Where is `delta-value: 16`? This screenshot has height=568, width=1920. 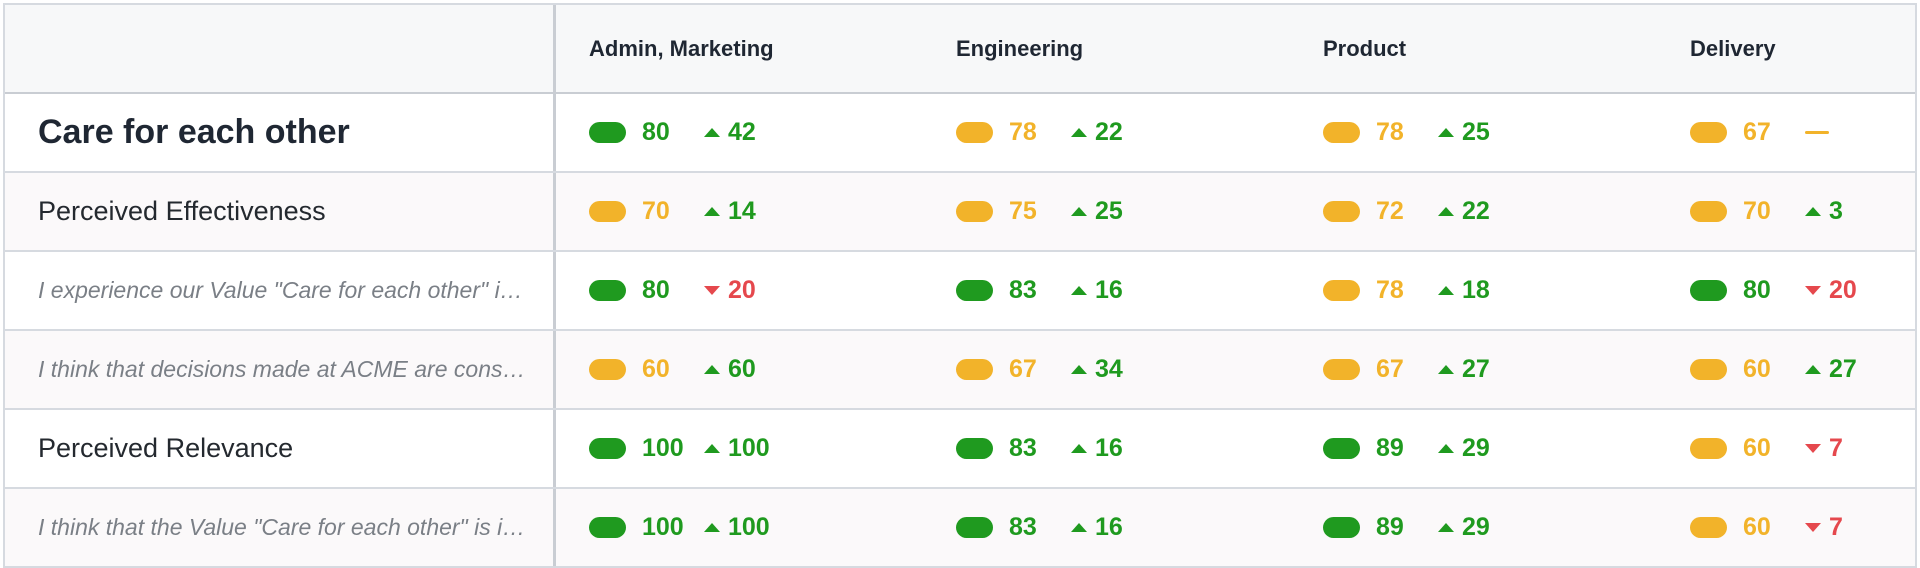
delta-value: 16 is located at coordinates (1109, 448).